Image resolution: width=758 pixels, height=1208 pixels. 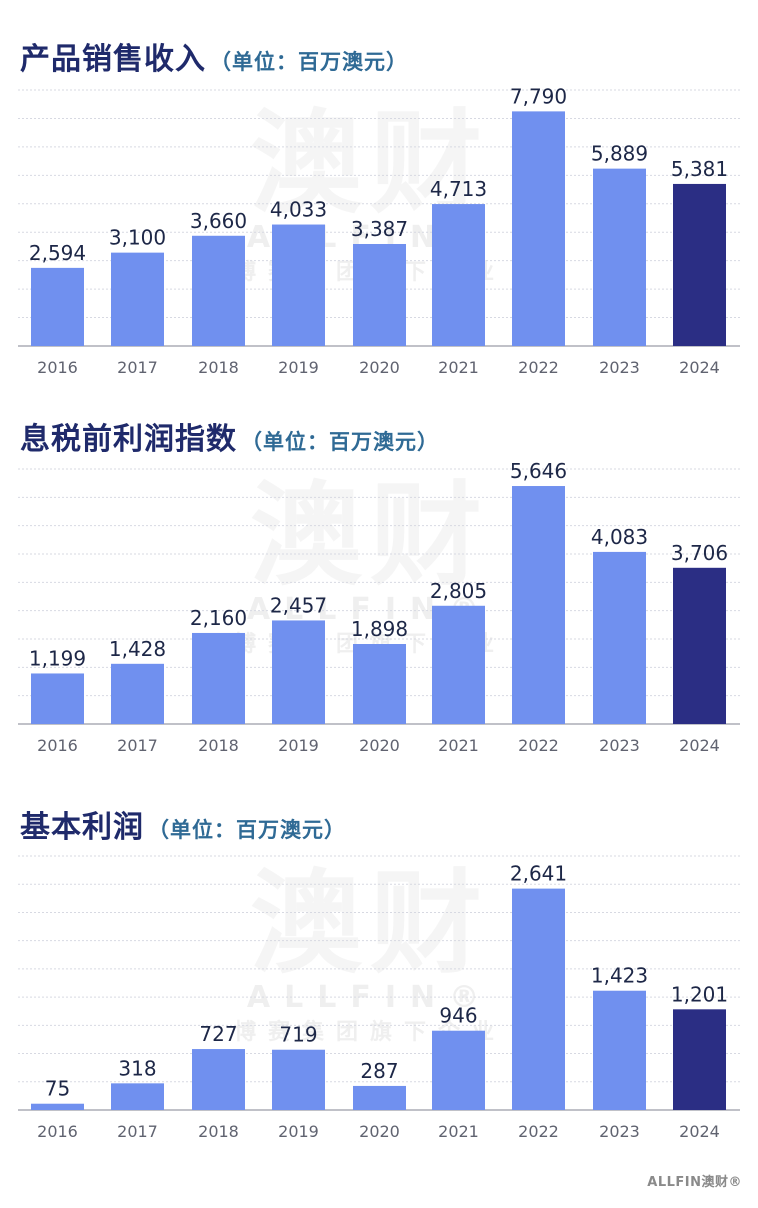 I want to click on allfin-logo: ALLFIN澳财®, so click(x=694, y=1182).